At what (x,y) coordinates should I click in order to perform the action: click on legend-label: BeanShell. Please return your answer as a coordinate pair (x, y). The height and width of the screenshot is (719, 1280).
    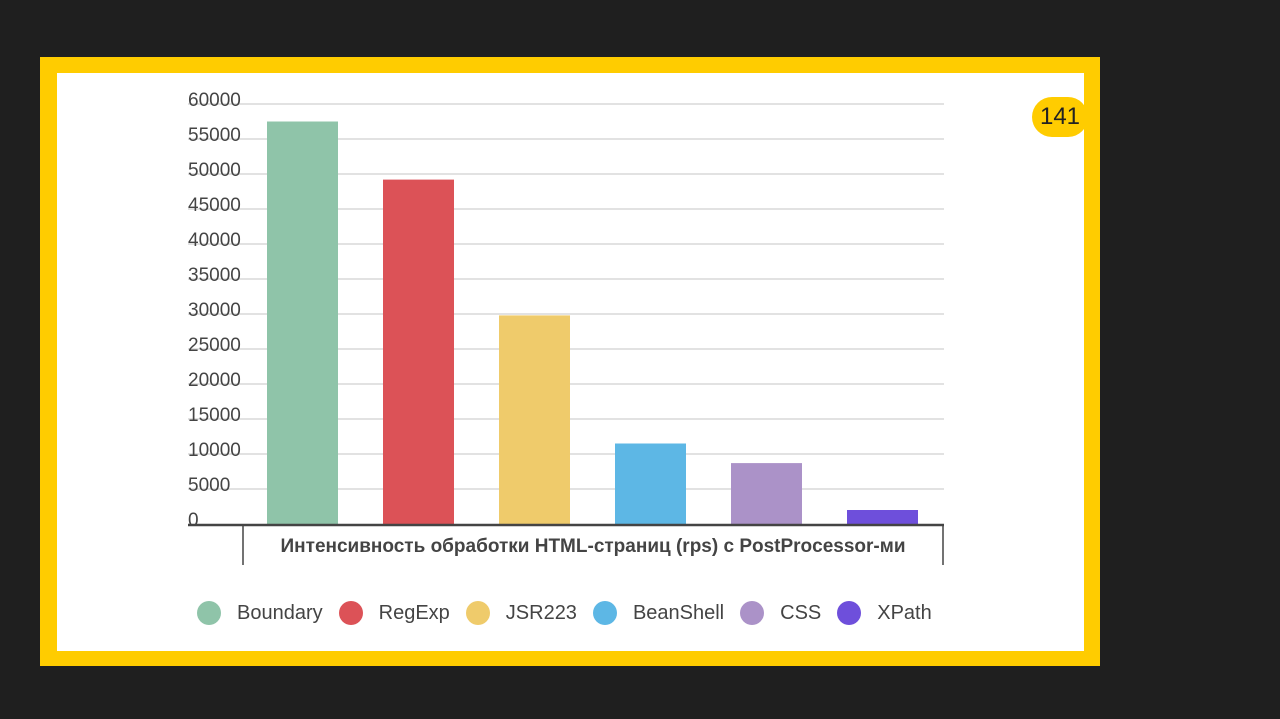
    Looking at the image, I should click on (678, 612).